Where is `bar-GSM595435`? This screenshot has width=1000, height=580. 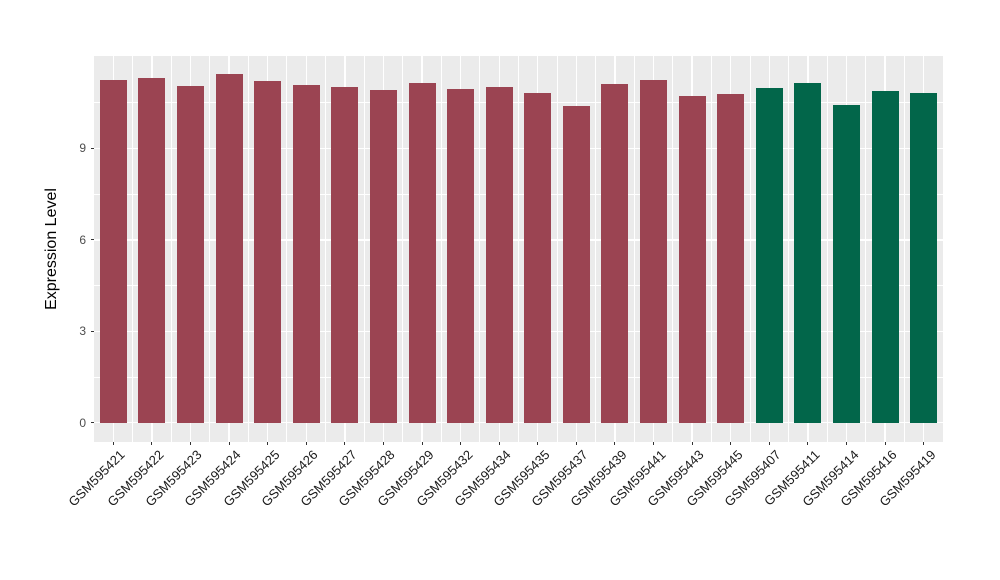 bar-GSM595435 is located at coordinates (538, 257).